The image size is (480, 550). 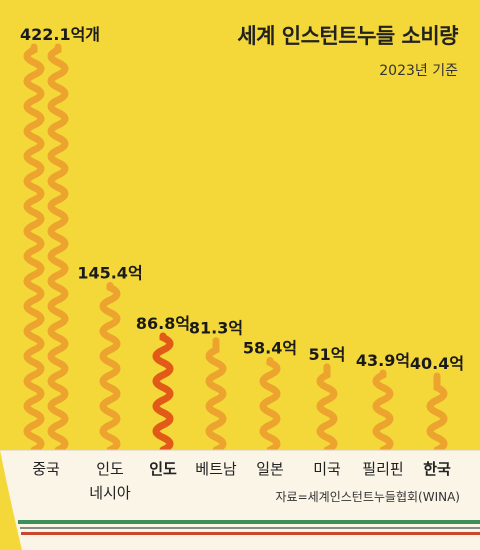 What do you see at coordinates (270, 347) in the screenshot?
I see `value-label-4: 58.4억` at bounding box center [270, 347].